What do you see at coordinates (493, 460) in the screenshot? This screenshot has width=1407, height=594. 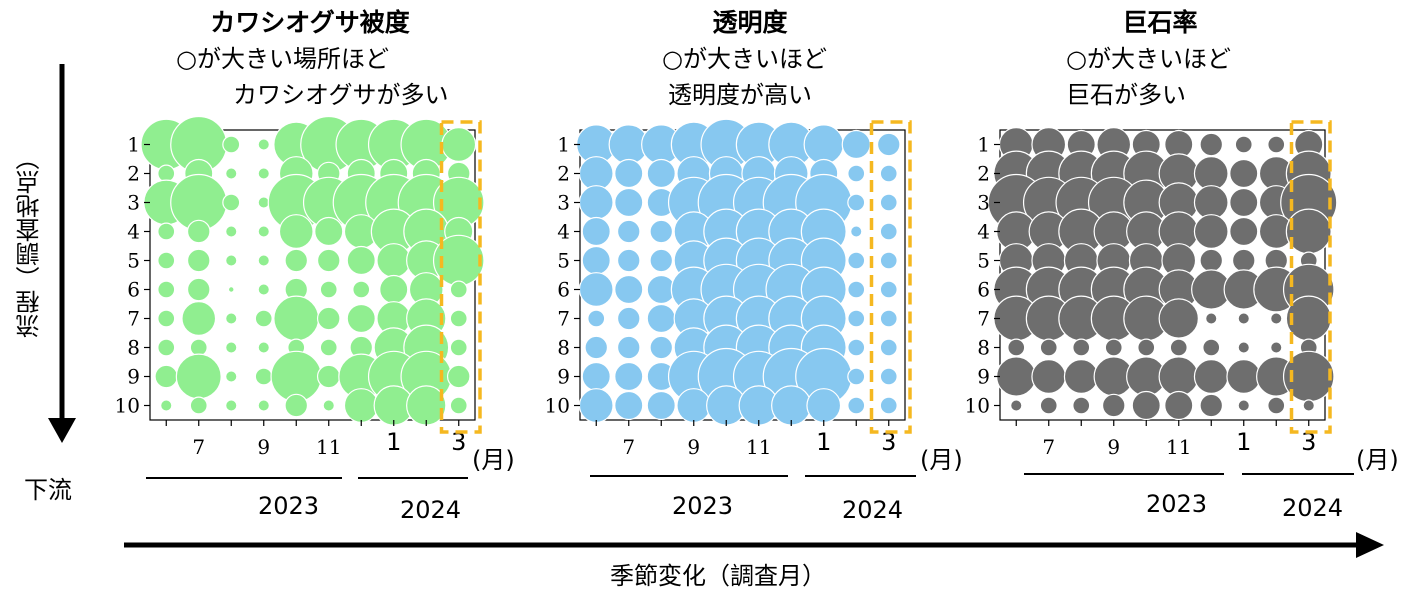 I see `month-unit-label-1: (月)` at bounding box center [493, 460].